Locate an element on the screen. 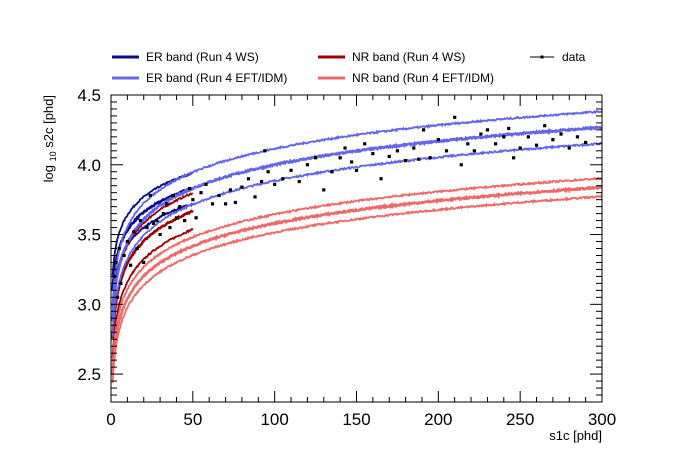  y-axis-title: log 10 s2c [phd] is located at coordinates (50, 138).